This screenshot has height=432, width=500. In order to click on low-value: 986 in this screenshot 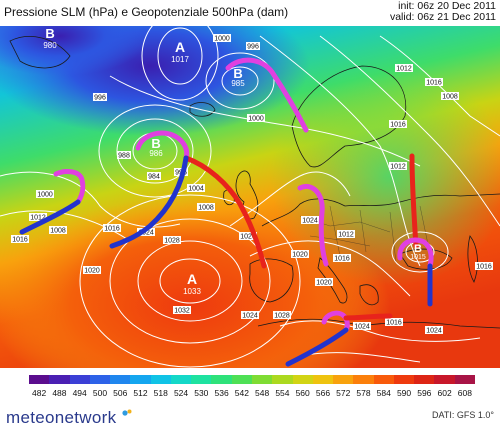, I will do `click(156, 153)`.